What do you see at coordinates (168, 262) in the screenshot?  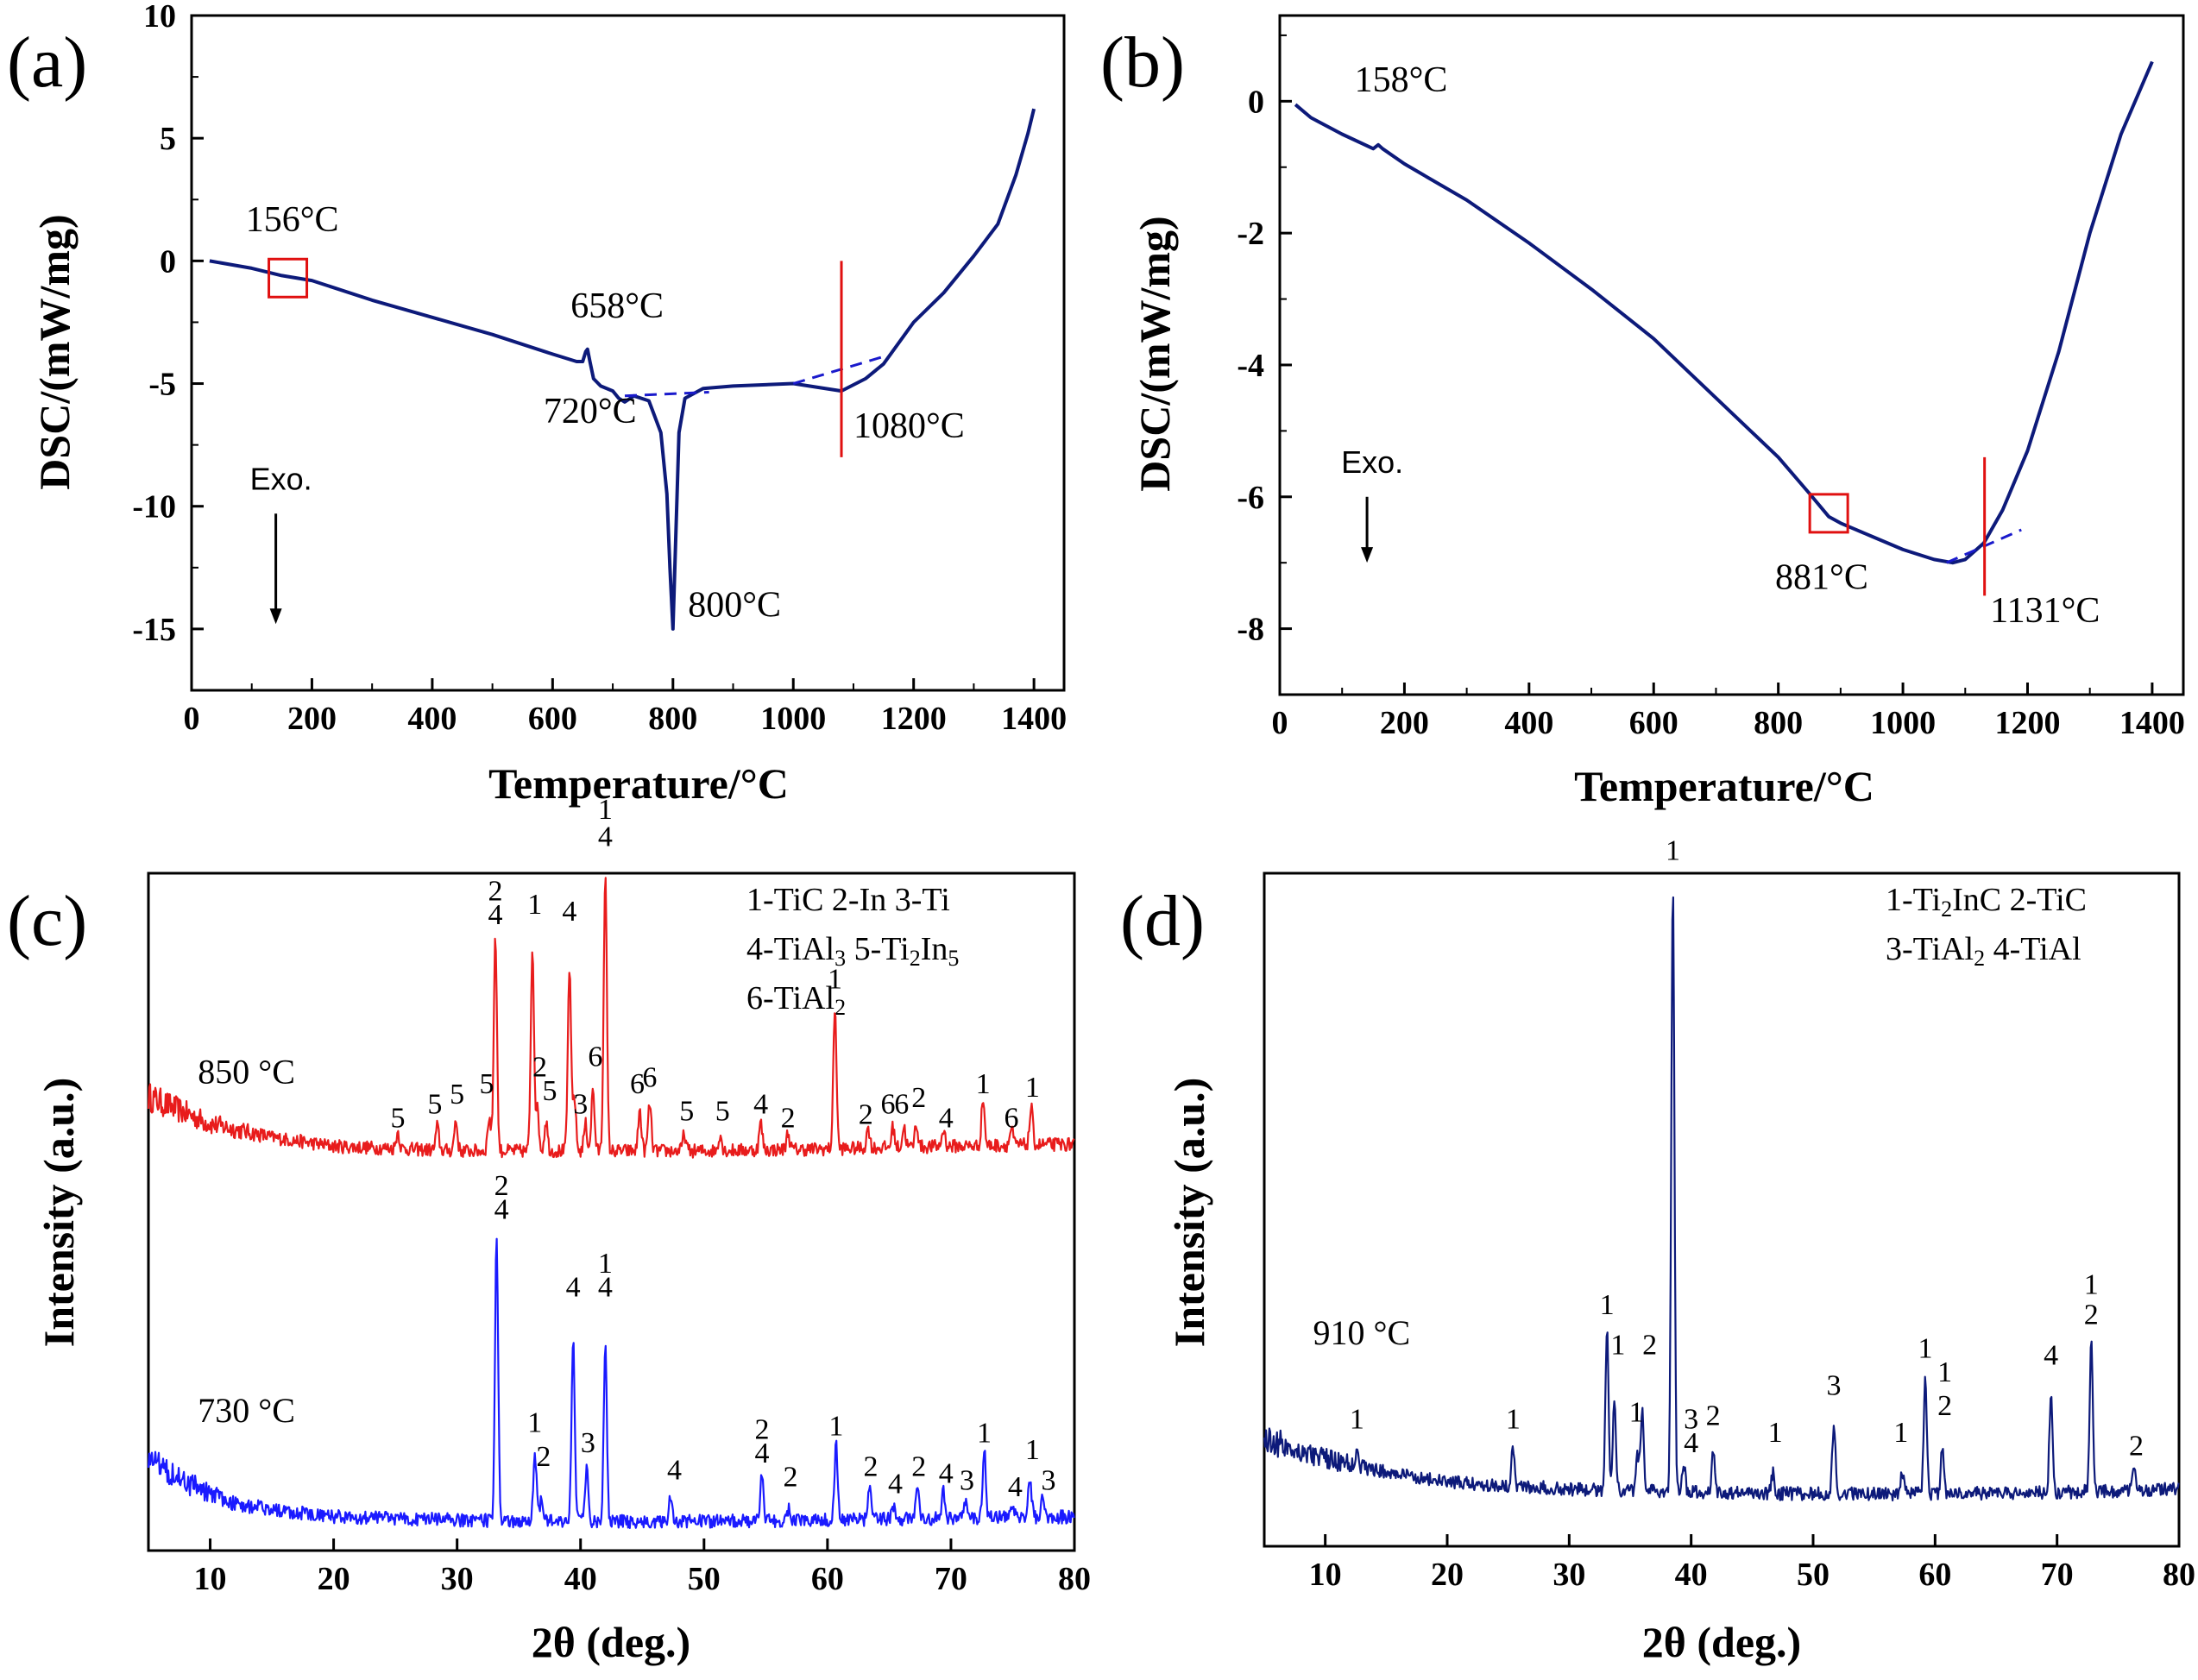 I see `y-tick-label: 0` at bounding box center [168, 262].